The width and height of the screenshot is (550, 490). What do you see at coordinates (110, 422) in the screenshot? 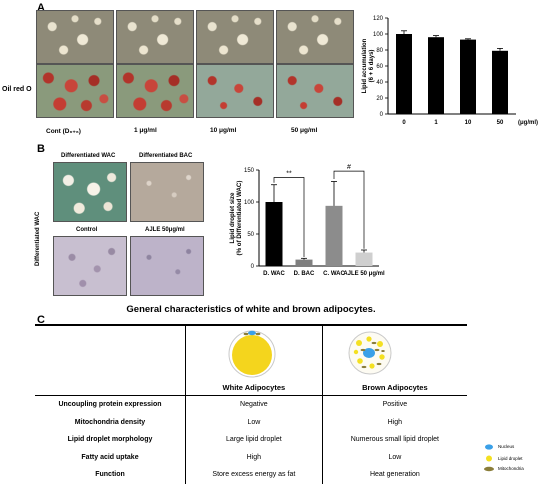
I see `row-label: Mitochondria density` at bounding box center [110, 422].